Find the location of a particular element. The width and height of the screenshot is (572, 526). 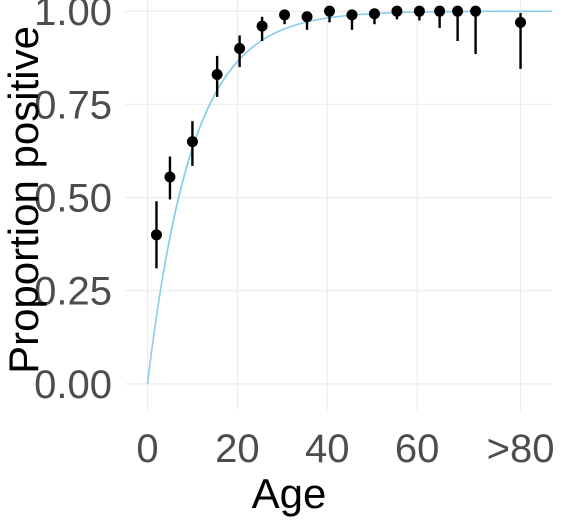

x-tick-label-1: 20 is located at coordinates (237, 449).